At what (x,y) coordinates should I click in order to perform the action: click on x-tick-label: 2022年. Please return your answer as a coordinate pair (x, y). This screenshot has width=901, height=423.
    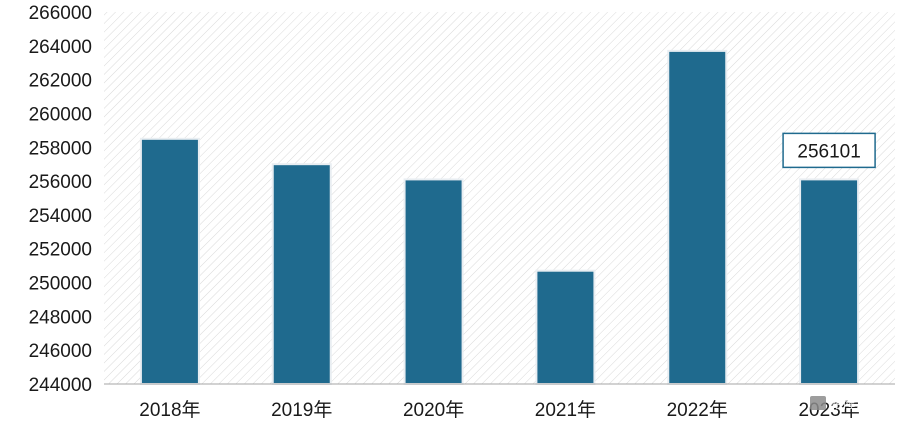
    Looking at the image, I should click on (697, 410).